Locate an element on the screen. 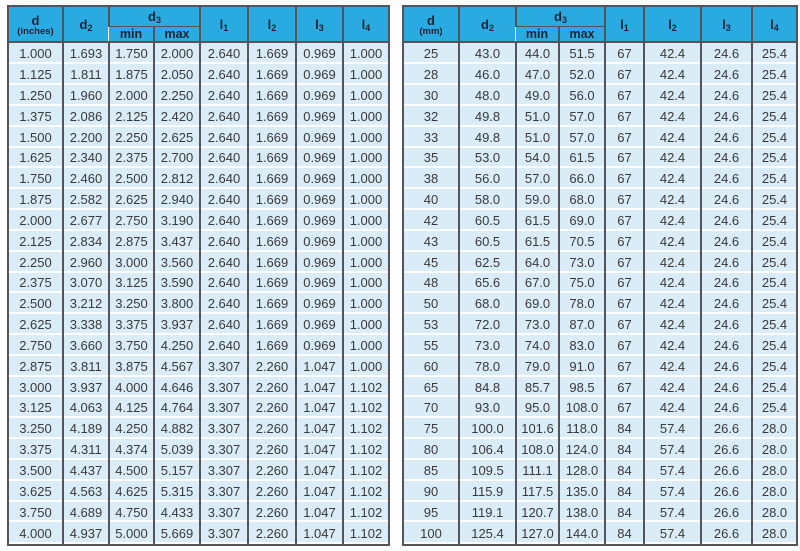 The width and height of the screenshot is (800, 551). table-cell-l1: 3.307 is located at coordinates (223, 387).